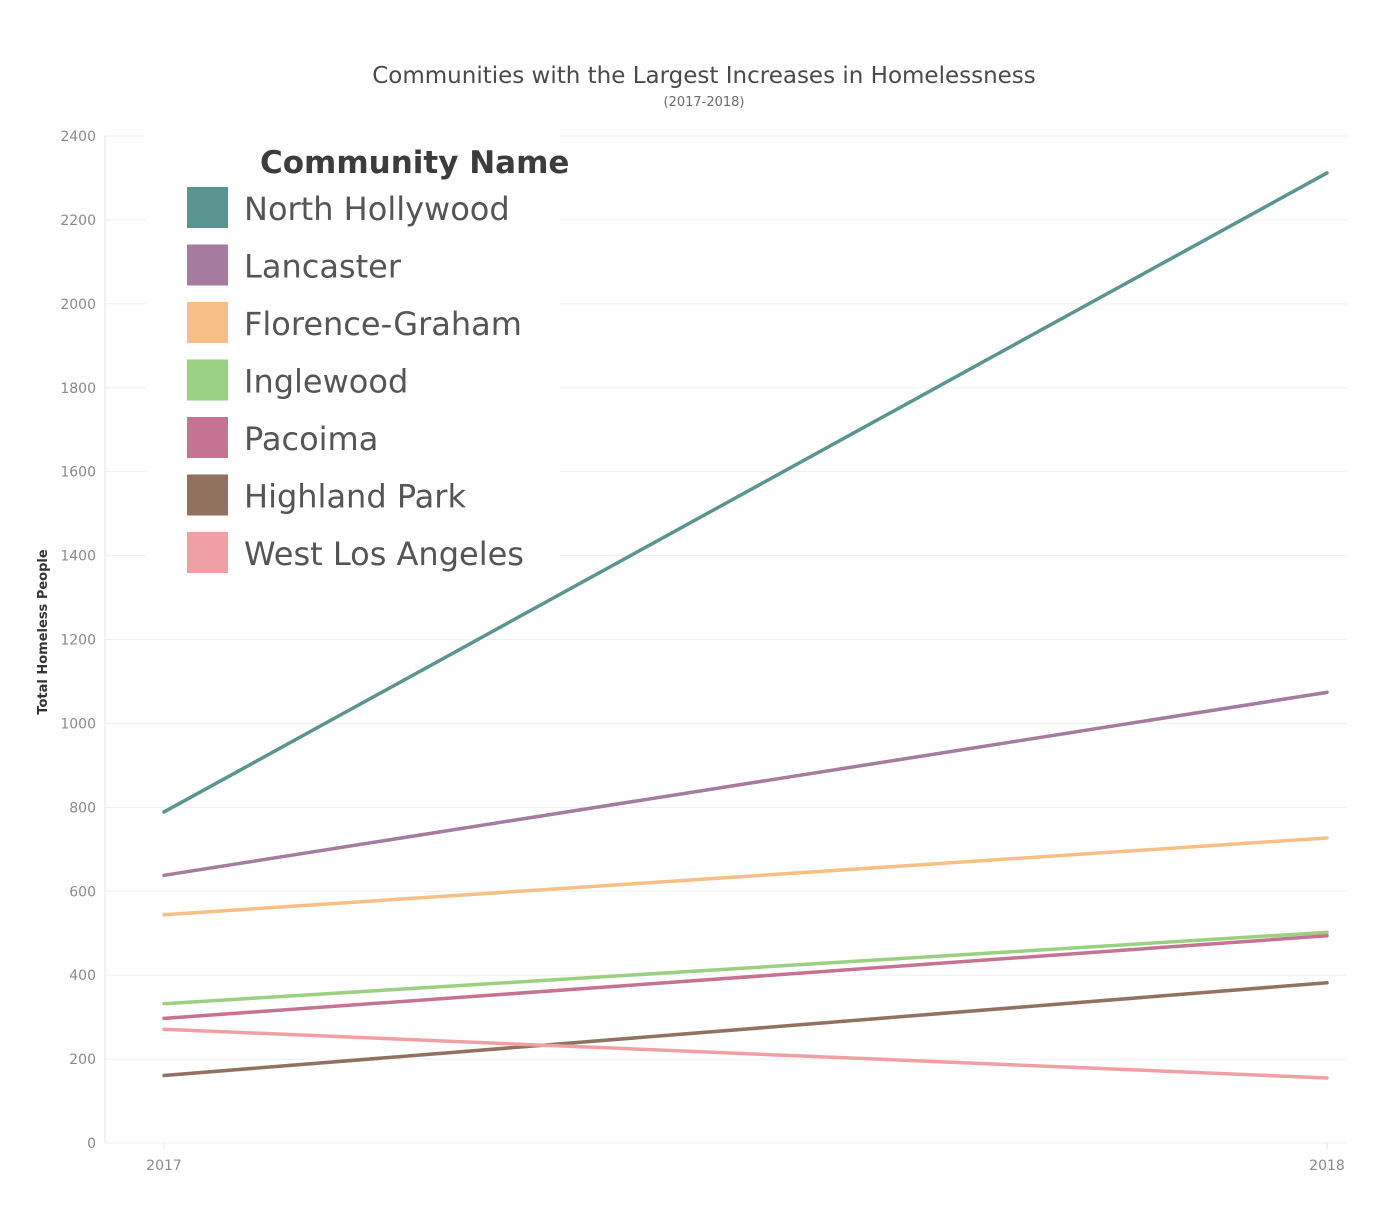 The image size is (1400, 1226). Describe the element at coordinates (164, 1166) in the screenshot. I see `x-tick-label: 2017` at that location.